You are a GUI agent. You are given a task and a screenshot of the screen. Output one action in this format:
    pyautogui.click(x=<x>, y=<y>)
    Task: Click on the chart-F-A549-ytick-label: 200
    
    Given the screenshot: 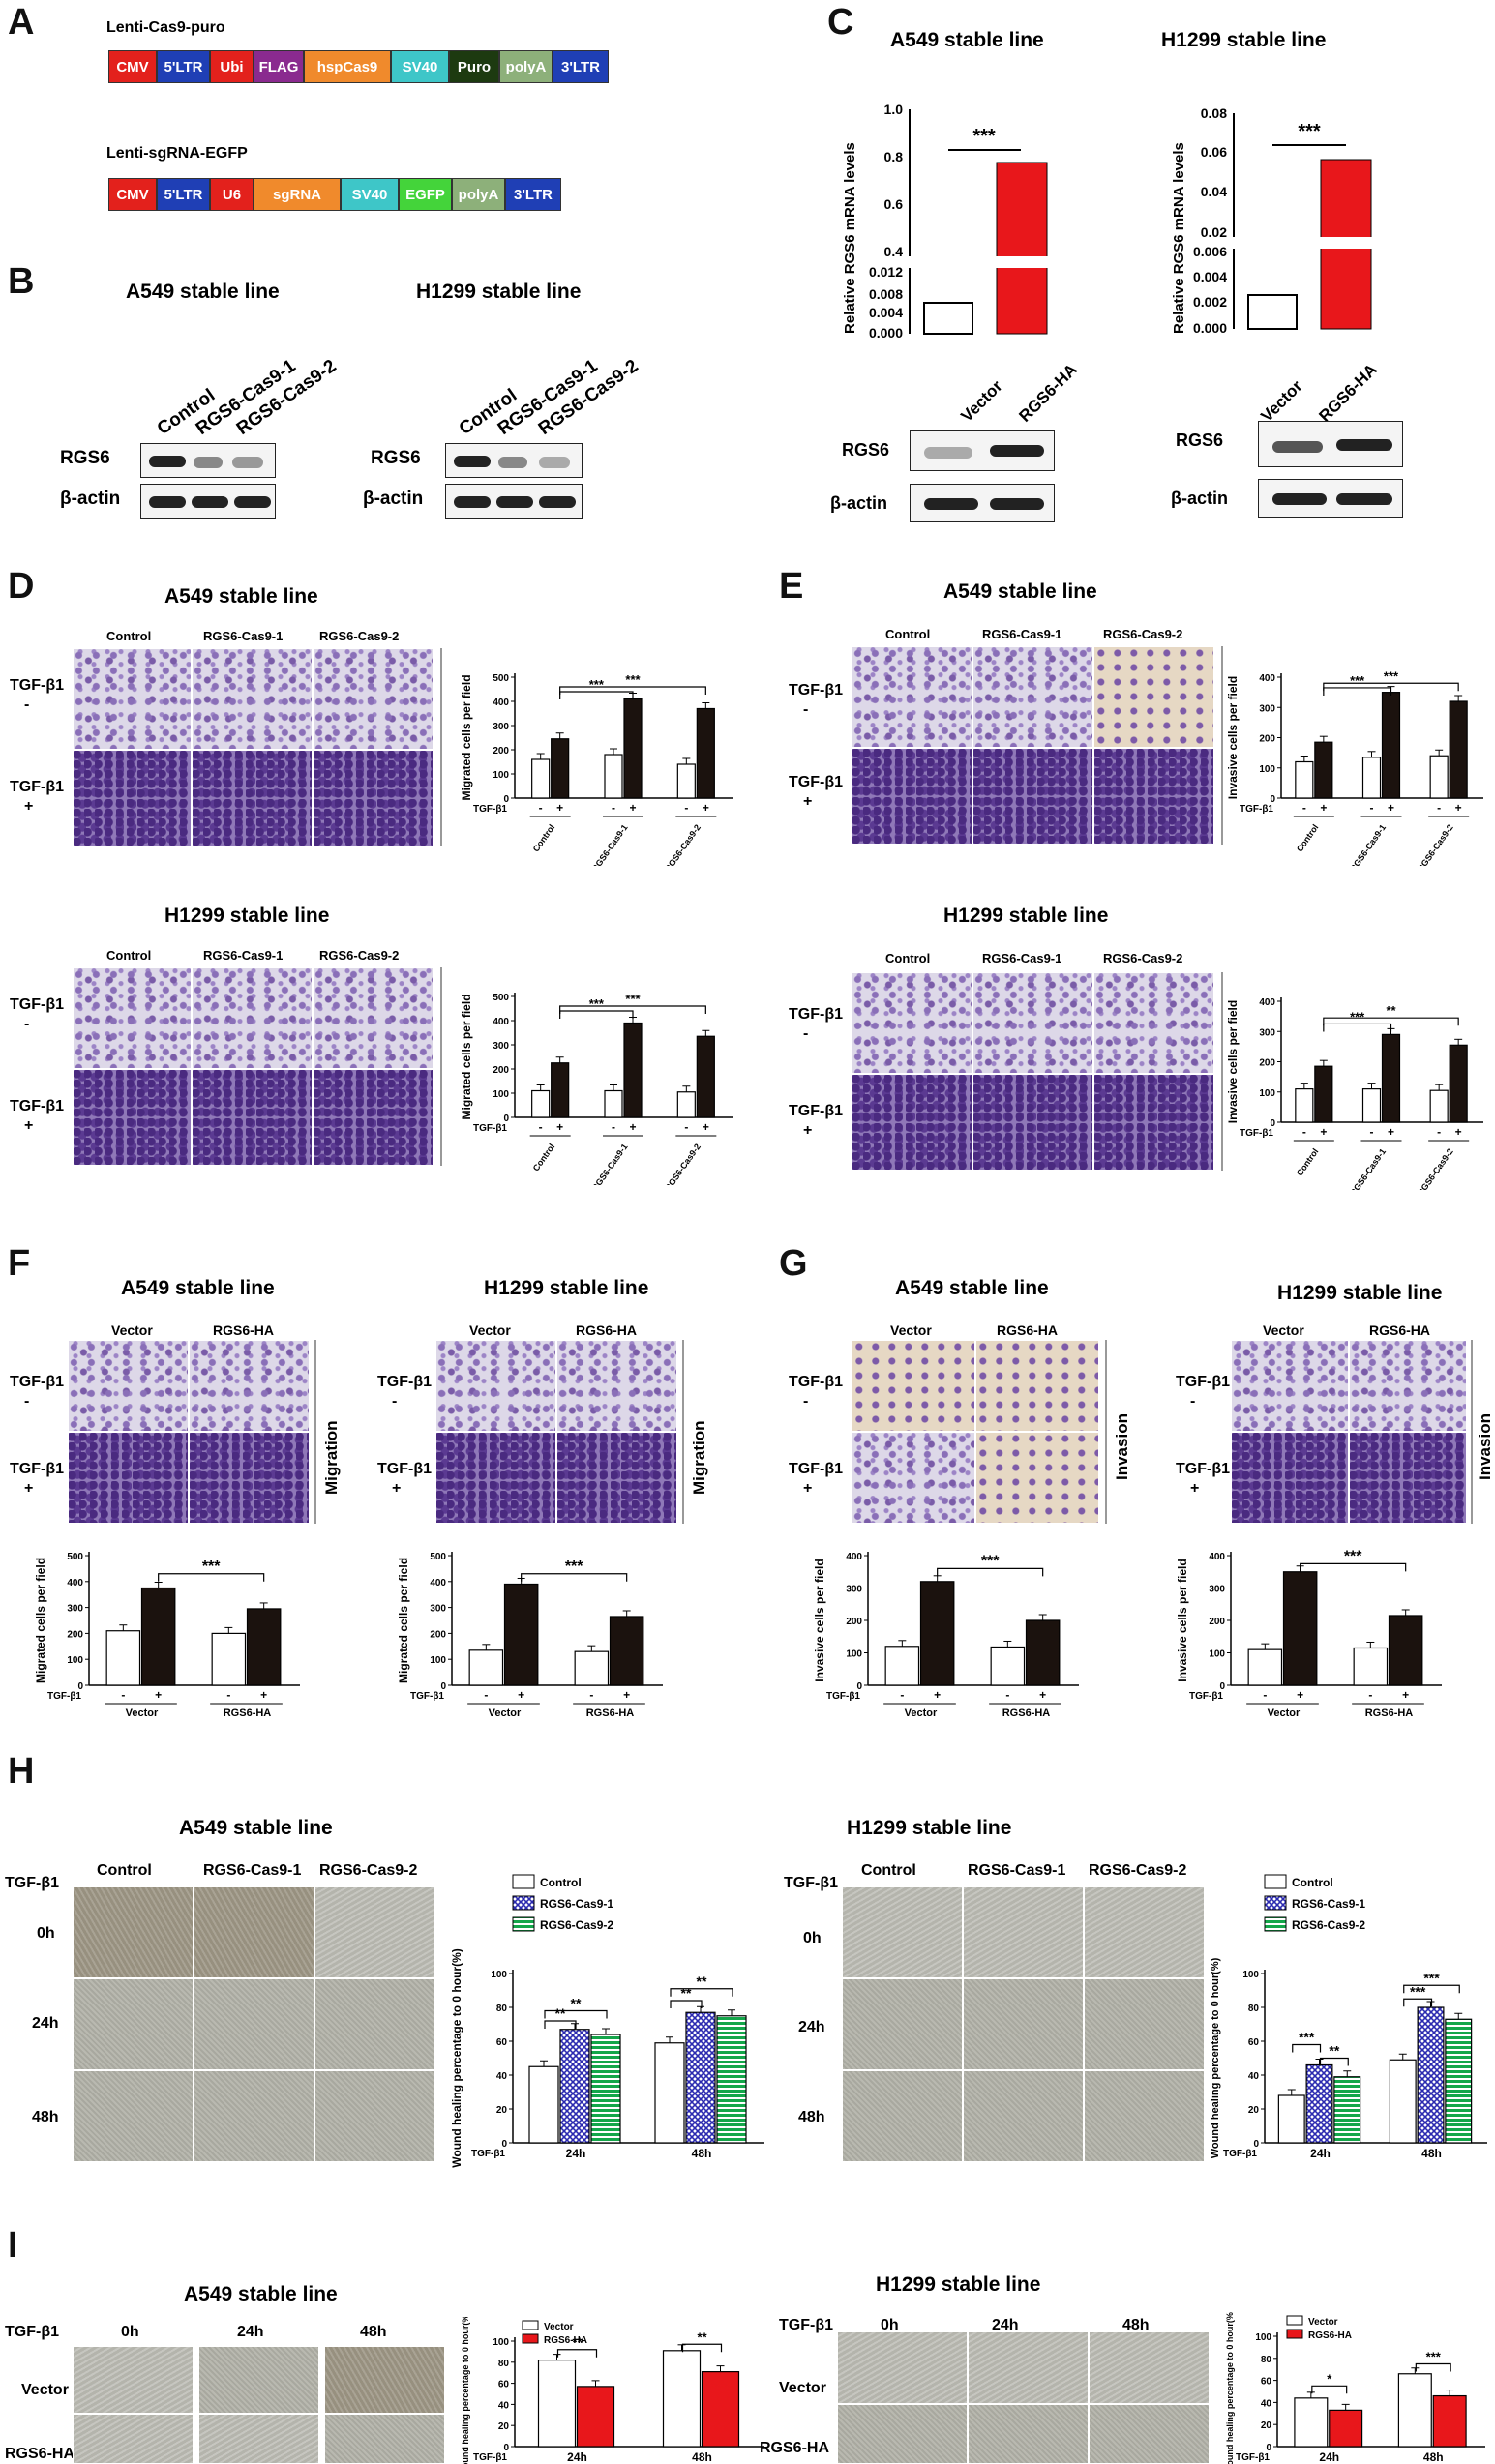 What is the action you would take?
    pyautogui.click(x=75, y=1634)
    